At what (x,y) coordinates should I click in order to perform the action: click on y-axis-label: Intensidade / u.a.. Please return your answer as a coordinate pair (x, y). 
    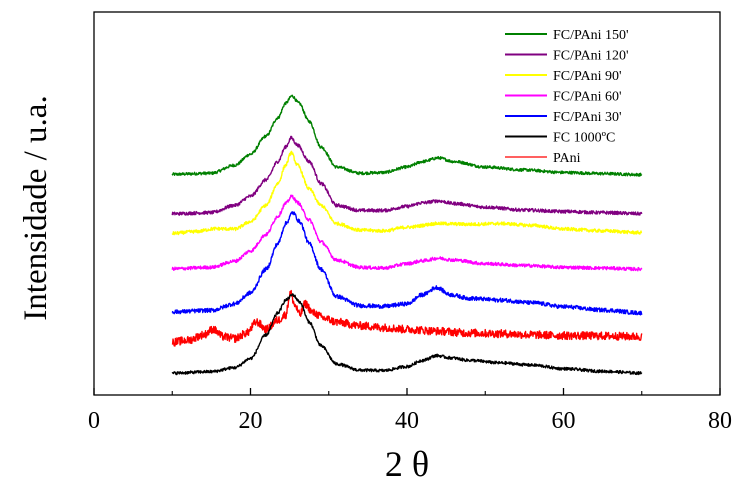
    Looking at the image, I should click on (36, 207).